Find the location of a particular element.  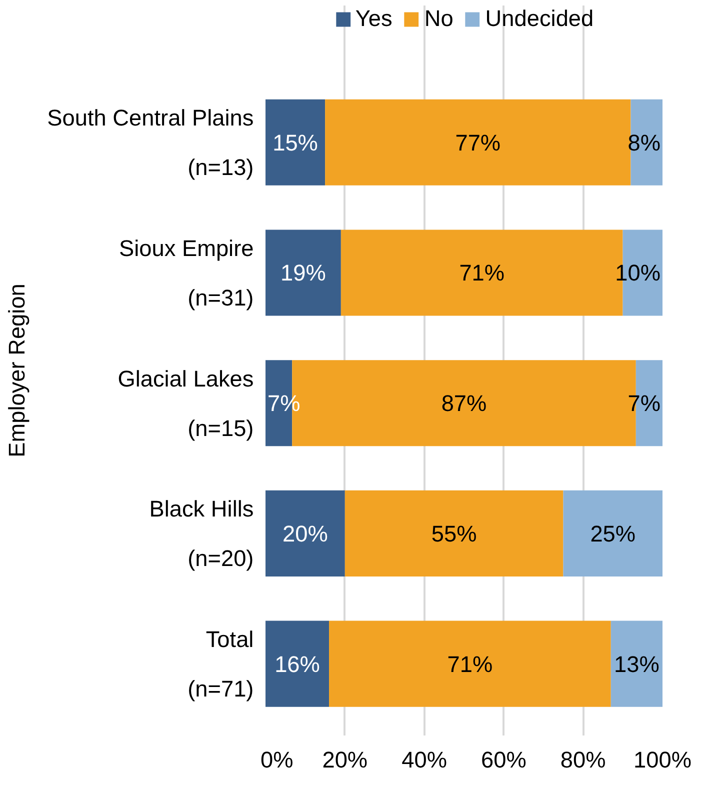

data-label: 13% is located at coordinates (637, 663).